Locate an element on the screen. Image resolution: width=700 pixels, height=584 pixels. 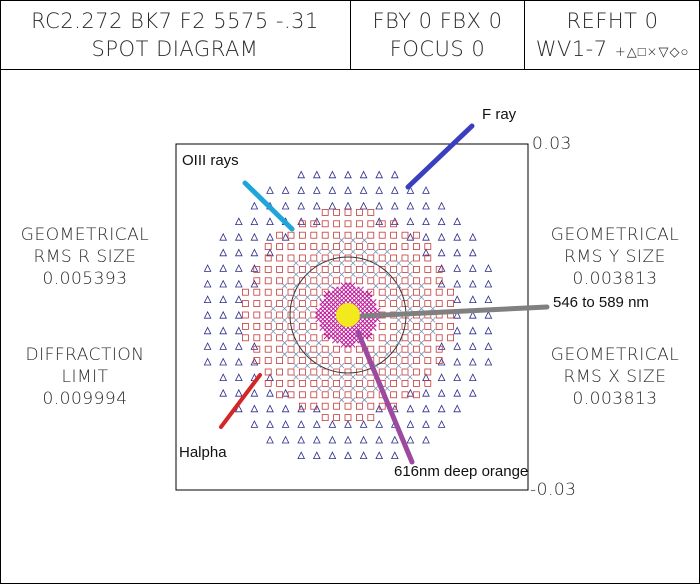
cross-rays is located at coordinates (353, 320).